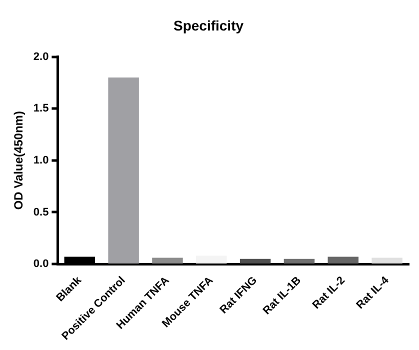 The image size is (419, 350). I want to click on chart-title: Specificity, so click(208, 25).